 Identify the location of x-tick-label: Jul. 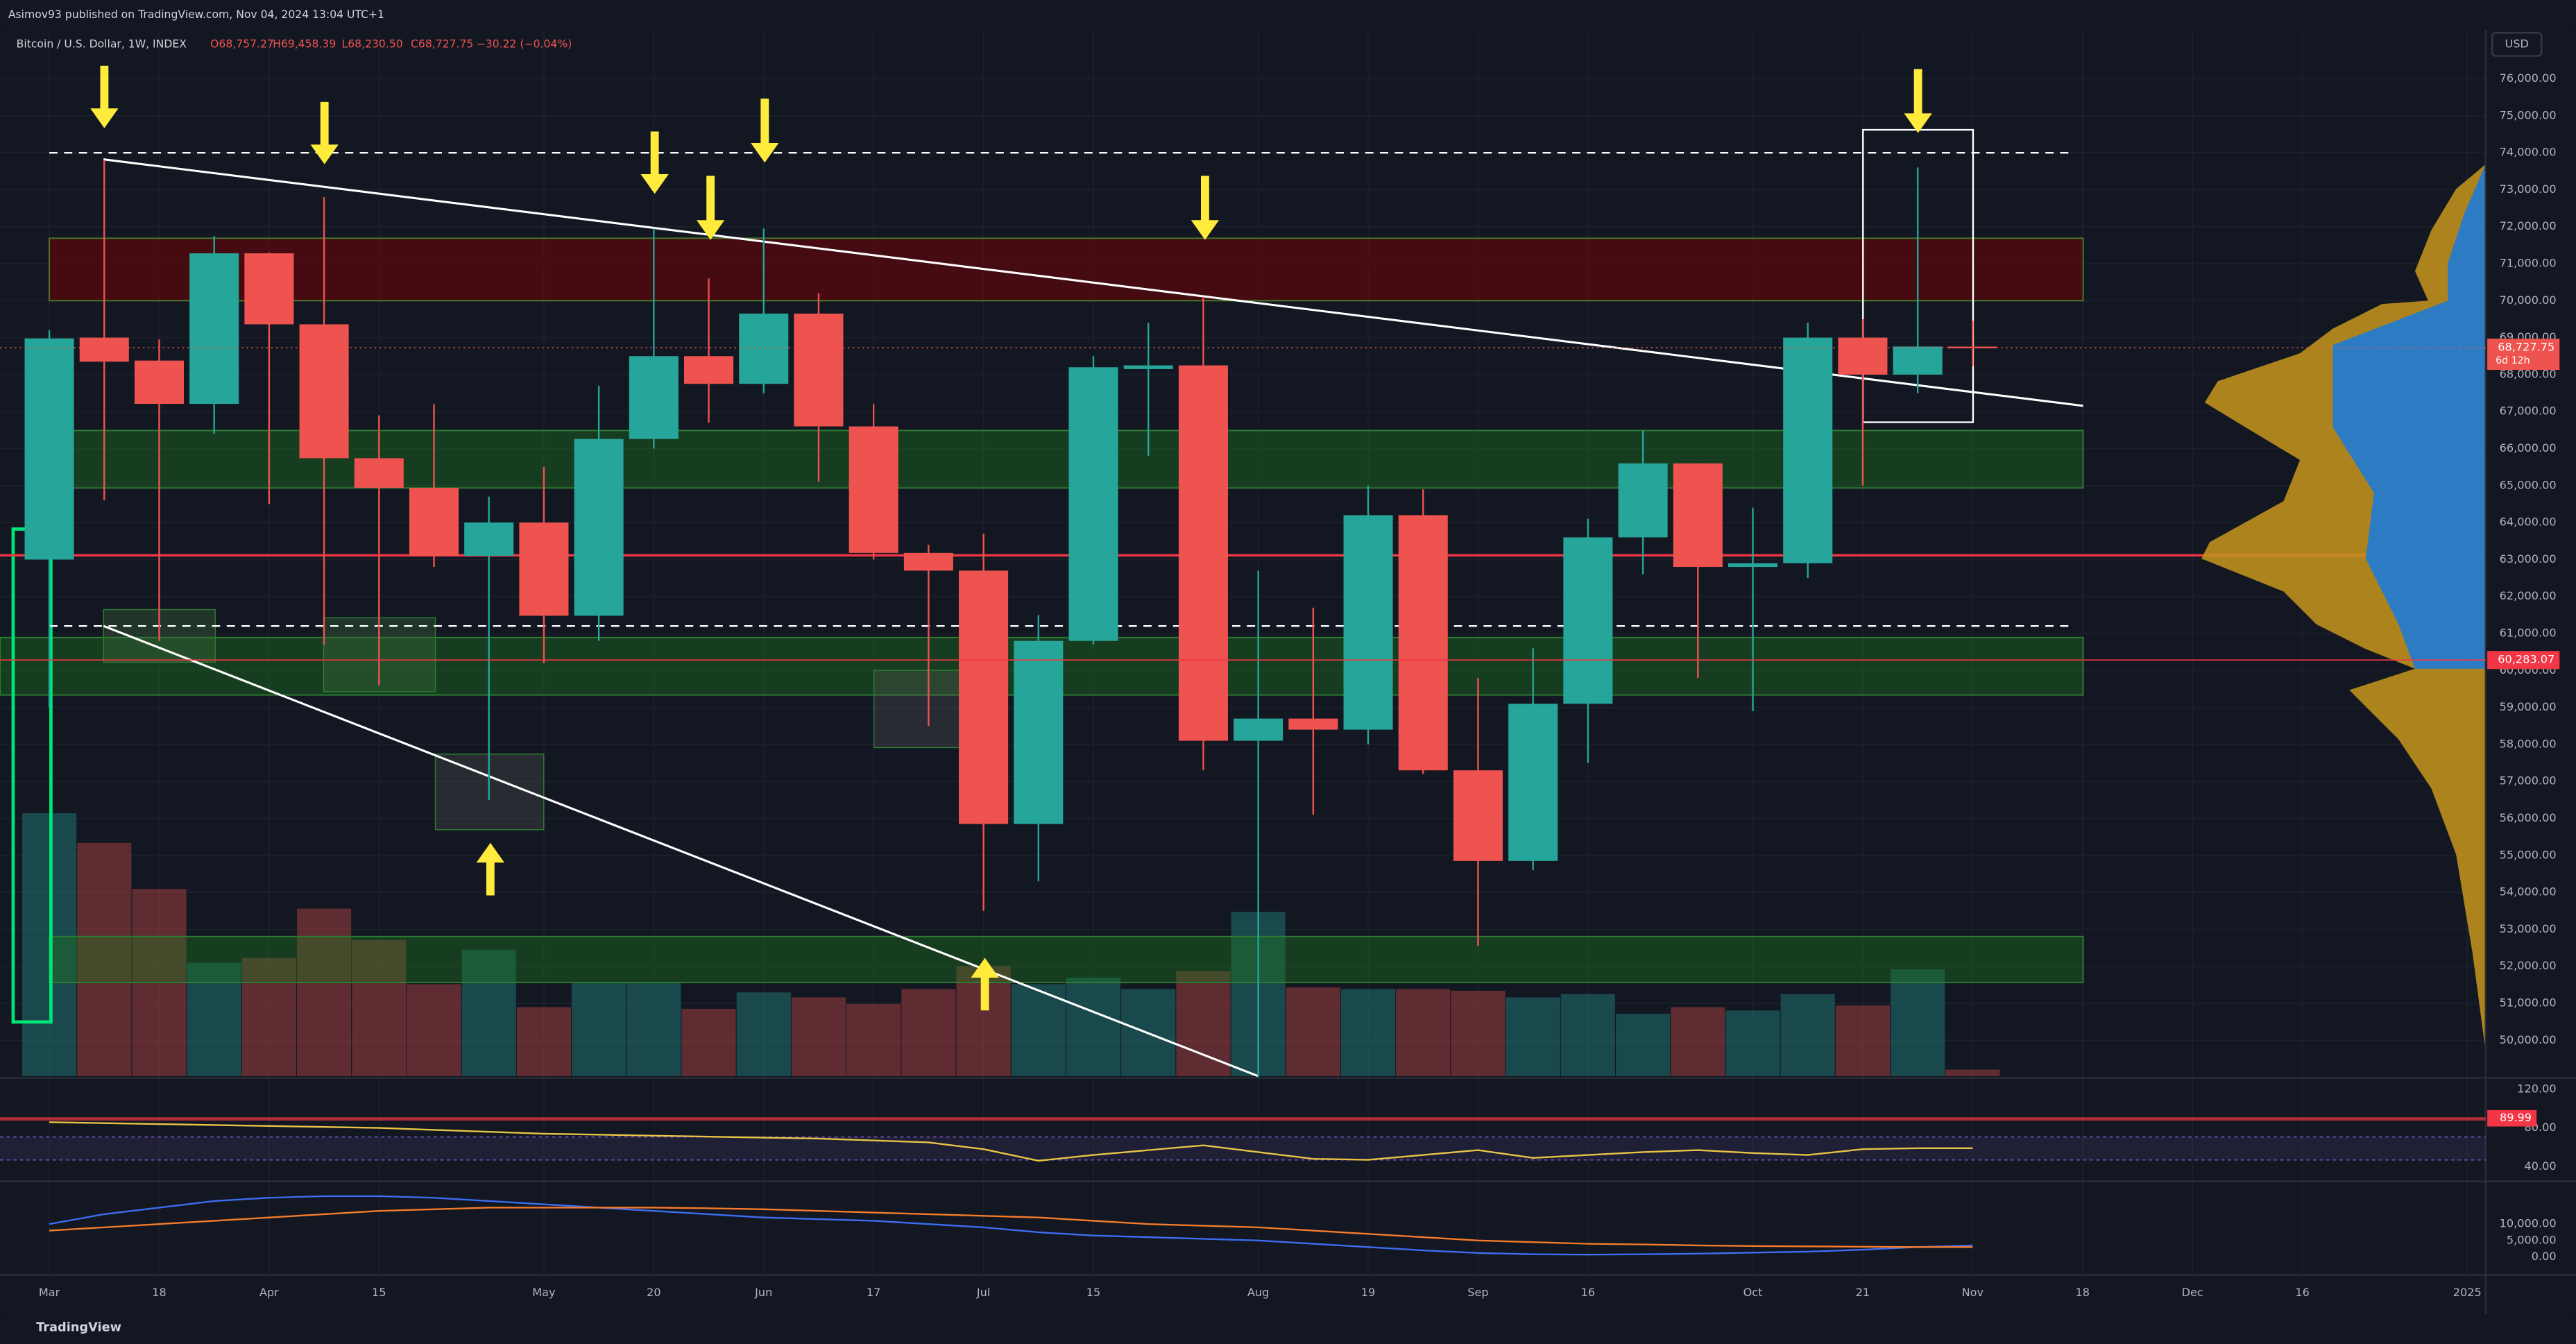
(983, 1292).